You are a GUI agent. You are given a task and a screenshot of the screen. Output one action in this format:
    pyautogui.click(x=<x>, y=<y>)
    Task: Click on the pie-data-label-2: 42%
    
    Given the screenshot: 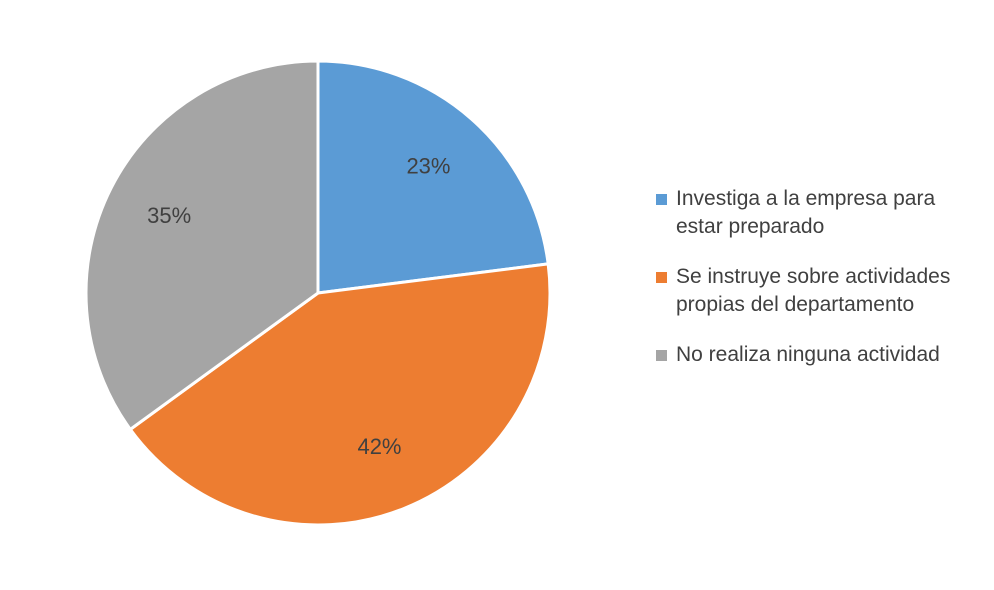 What is the action you would take?
    pyautogui.click(x=379, y=446)
    